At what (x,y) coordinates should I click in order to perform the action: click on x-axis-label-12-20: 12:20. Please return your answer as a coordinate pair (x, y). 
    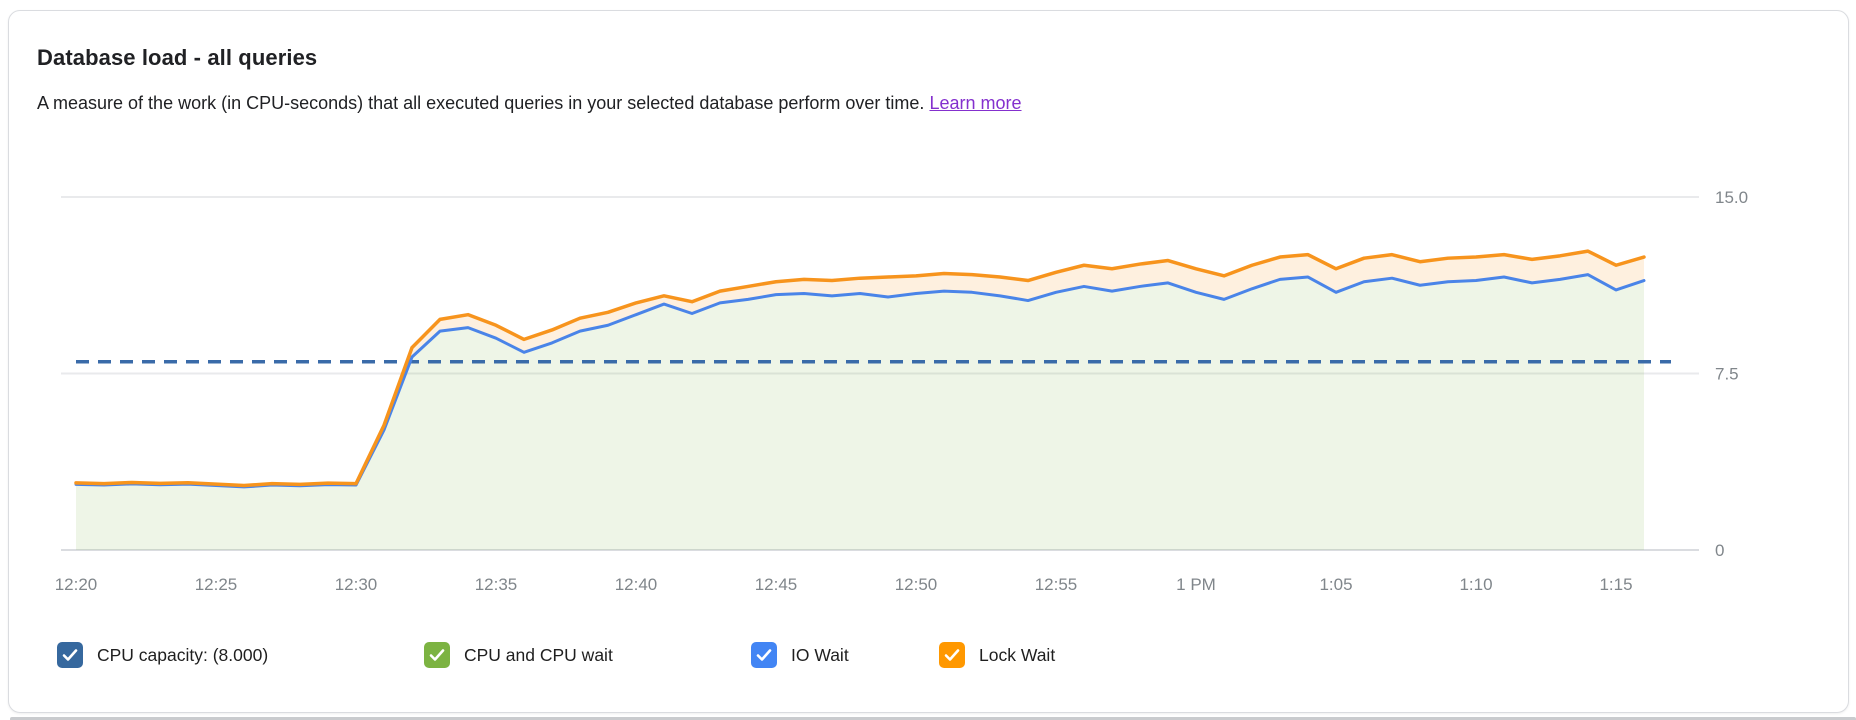
    Looking at the image, I should click on (76, 584).